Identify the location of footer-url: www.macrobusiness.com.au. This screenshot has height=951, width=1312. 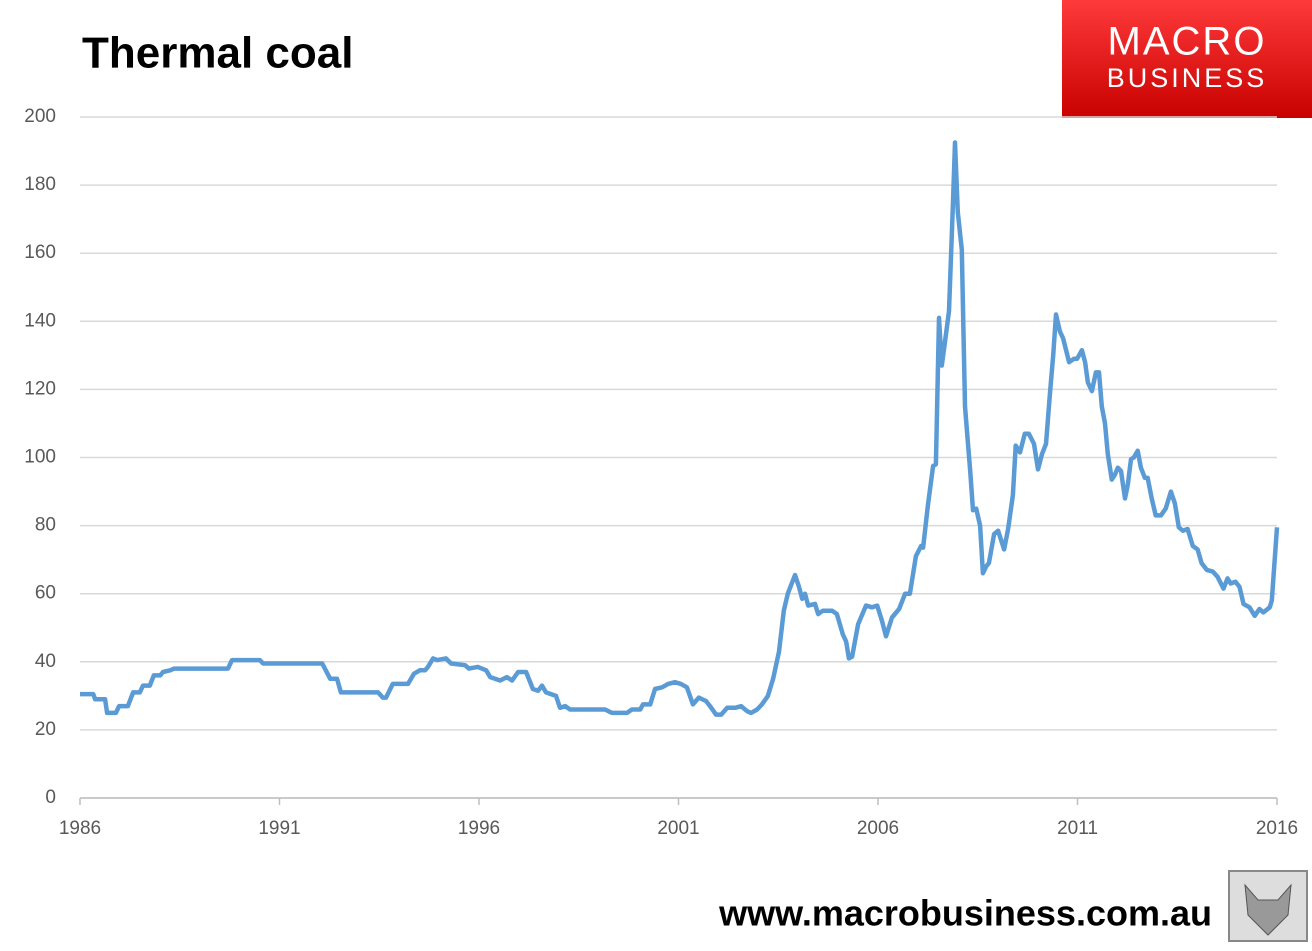
(965, 913).